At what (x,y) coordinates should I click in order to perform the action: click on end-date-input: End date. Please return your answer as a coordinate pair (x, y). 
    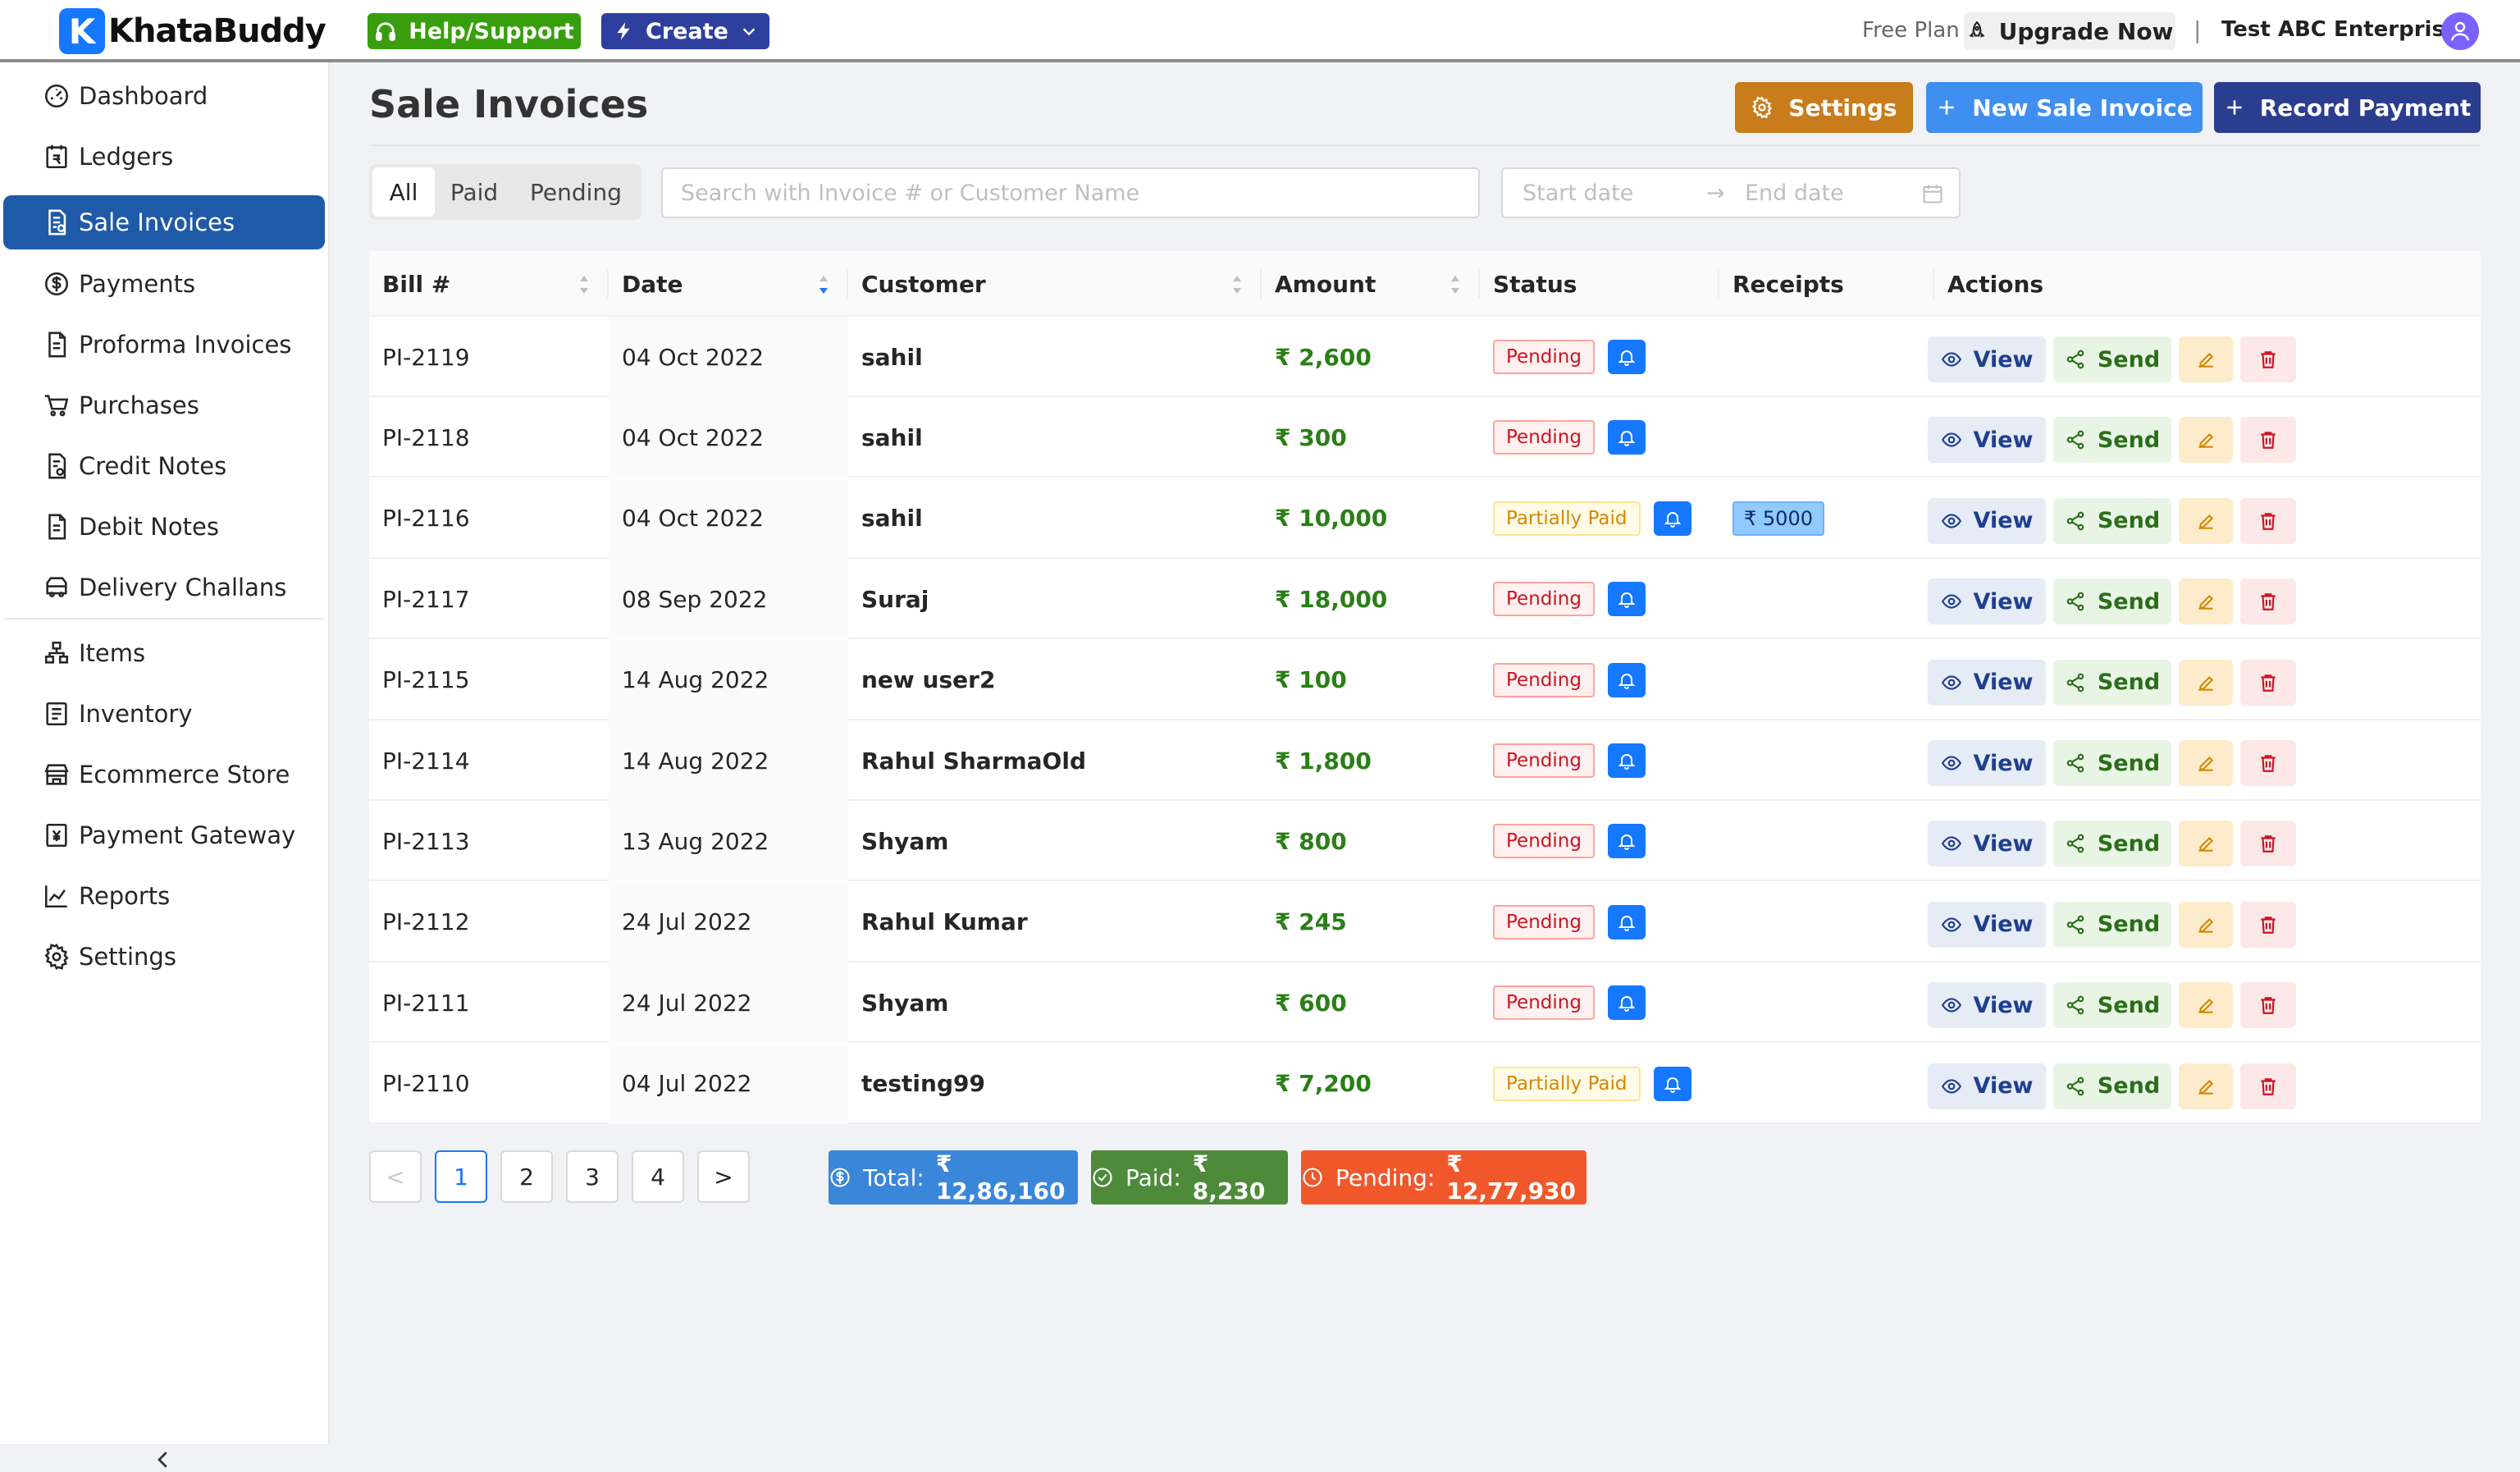
    Looking at the image, I should click on (1795, 193).